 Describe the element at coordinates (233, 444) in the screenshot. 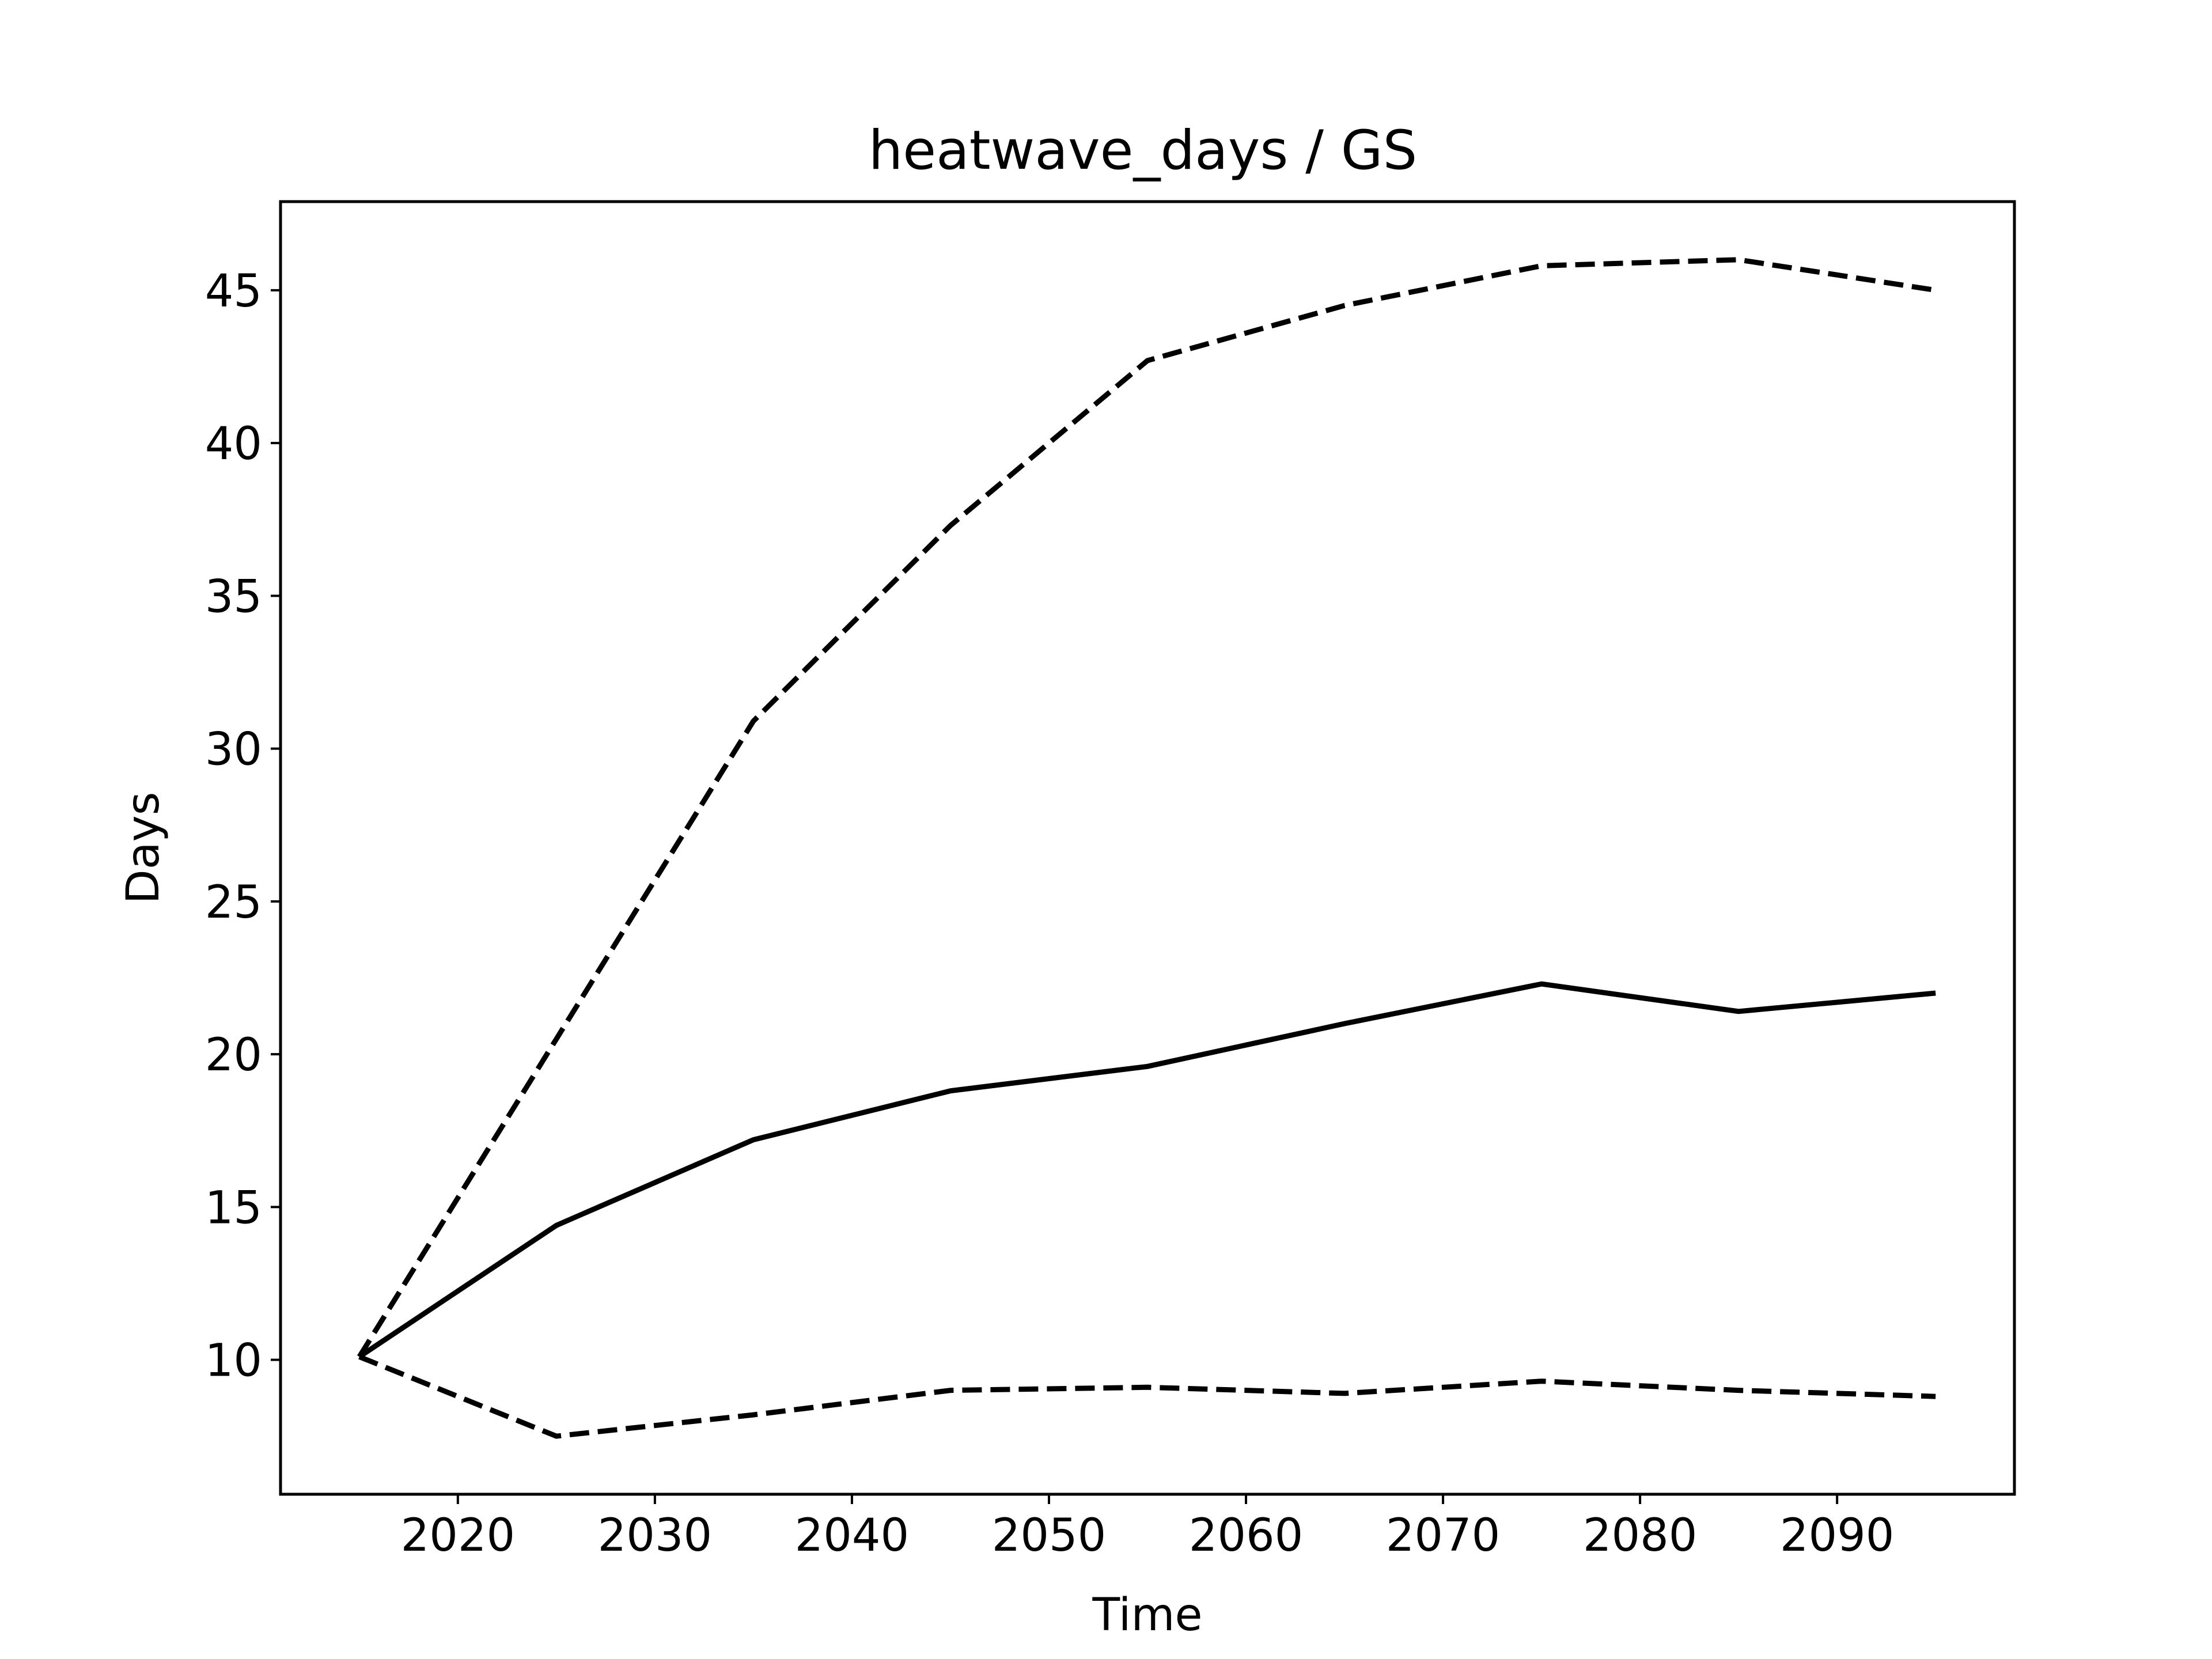

I see `y-tick-label: 40` at that location.